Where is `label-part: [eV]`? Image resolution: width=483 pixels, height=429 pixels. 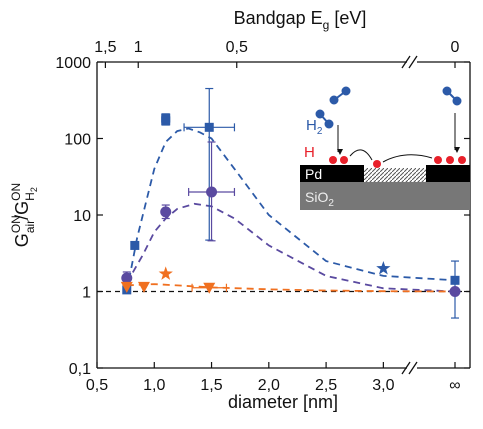
label-part: [eV] is located at coordinates (347, 18).